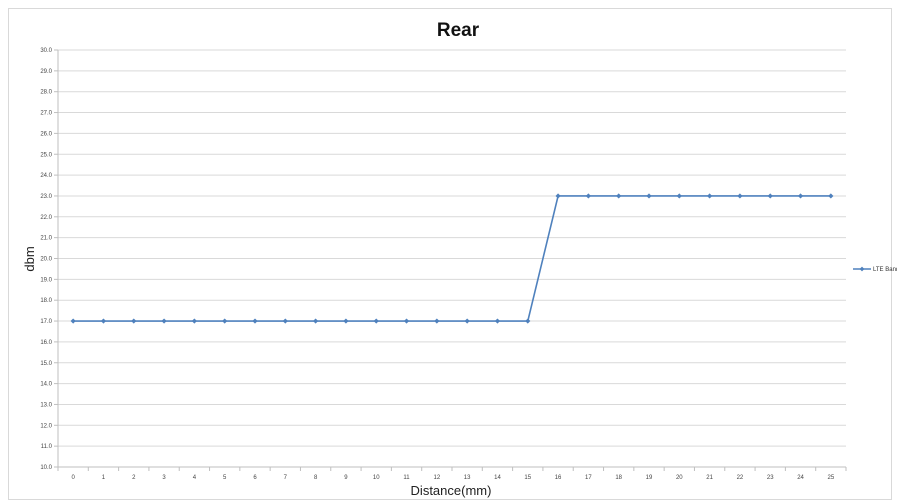 This screenshot has height=503, width=897. Describe the element at coordinates (46, 155) in the screenshot. I see `y-tick-label: 25.0` at that location.